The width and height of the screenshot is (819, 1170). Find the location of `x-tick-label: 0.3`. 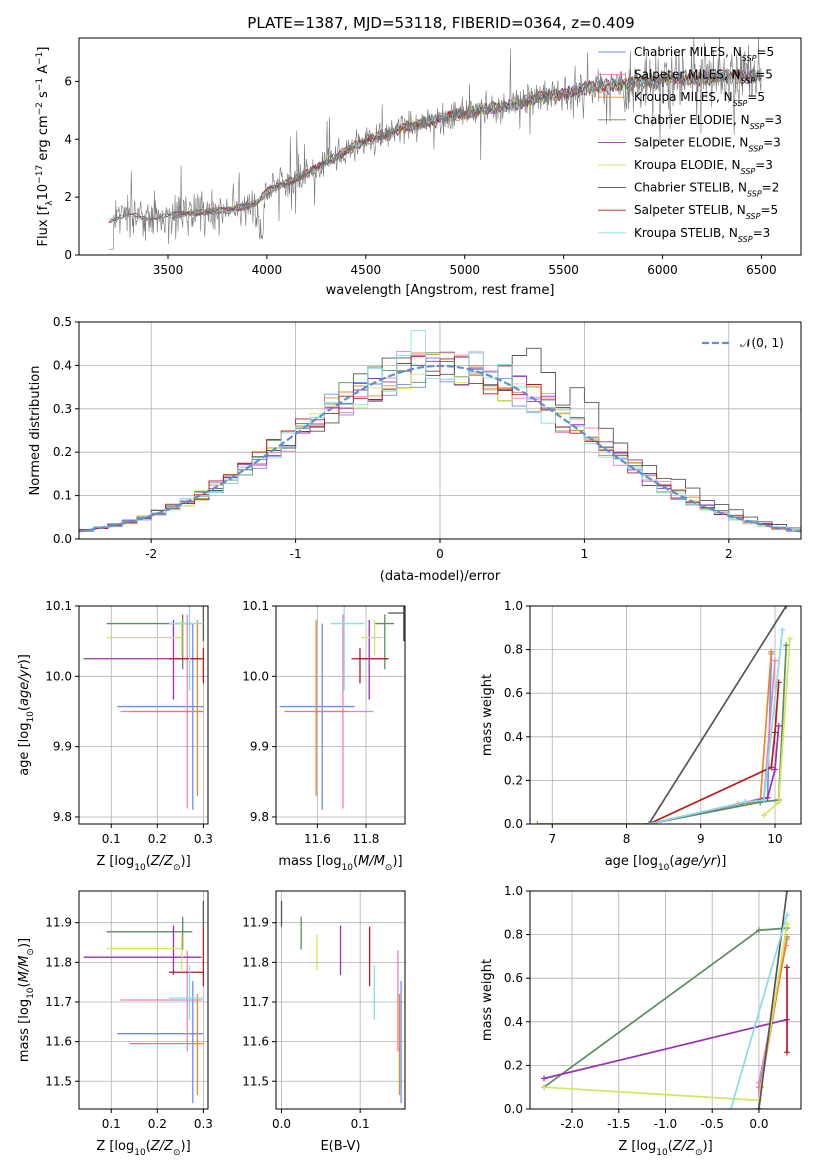

x-tick-label: 0.3 is located at coordinates (203, 839).